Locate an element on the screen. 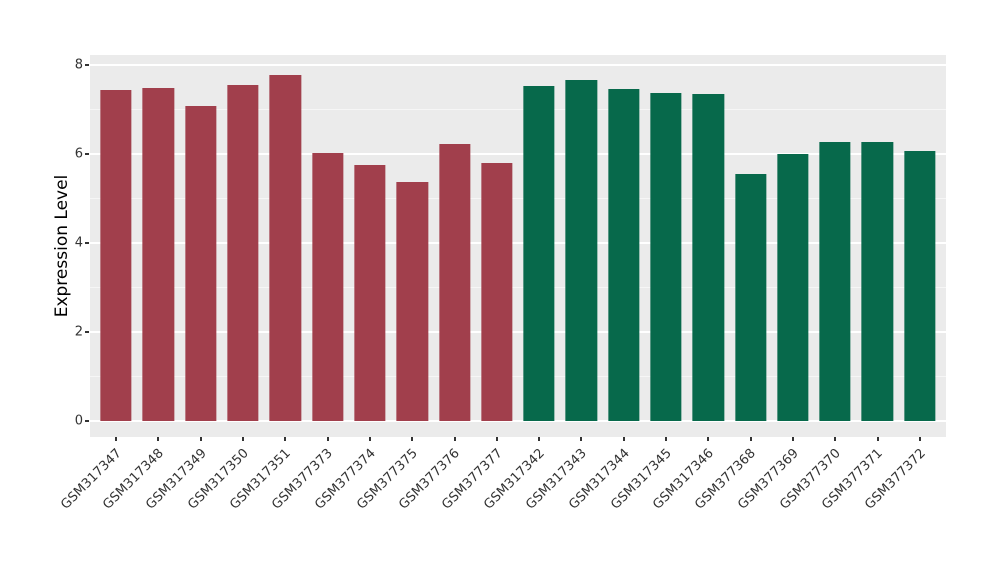  y-tick-label: 0 is located at coordinates (78, 421).